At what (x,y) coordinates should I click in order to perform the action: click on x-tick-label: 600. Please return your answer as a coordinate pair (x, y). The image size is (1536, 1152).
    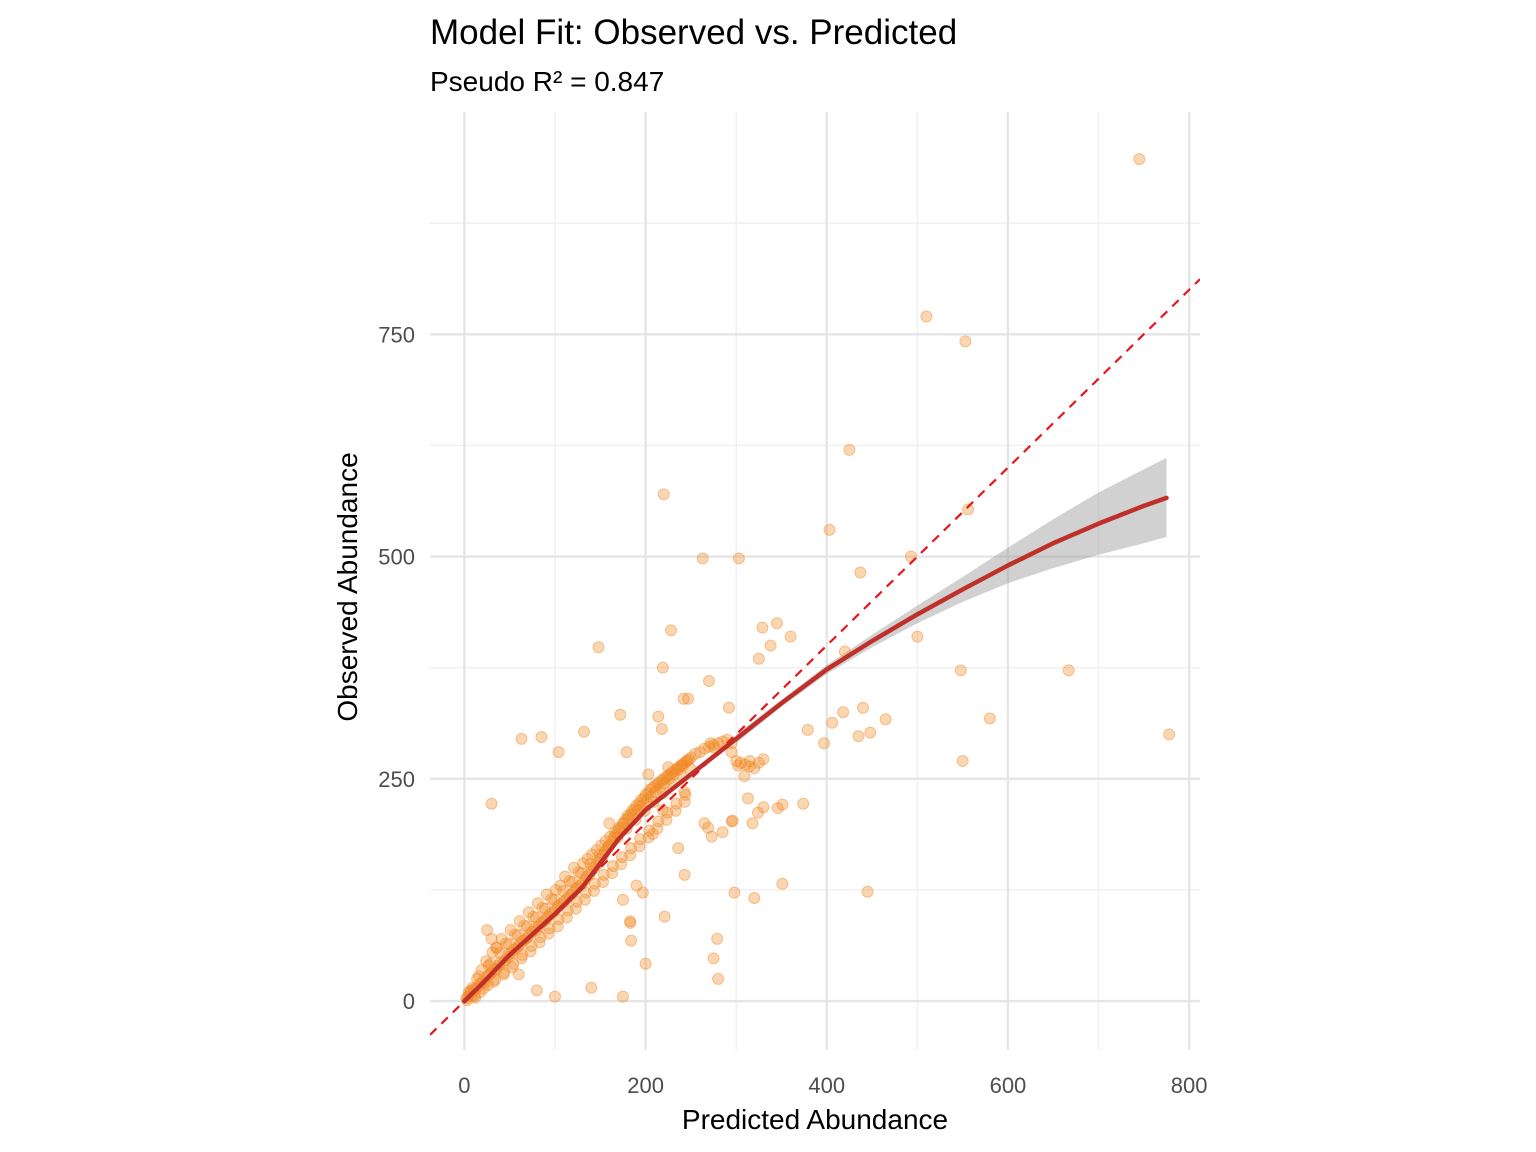
    Looking at the image, I should click on (1008, 1085).